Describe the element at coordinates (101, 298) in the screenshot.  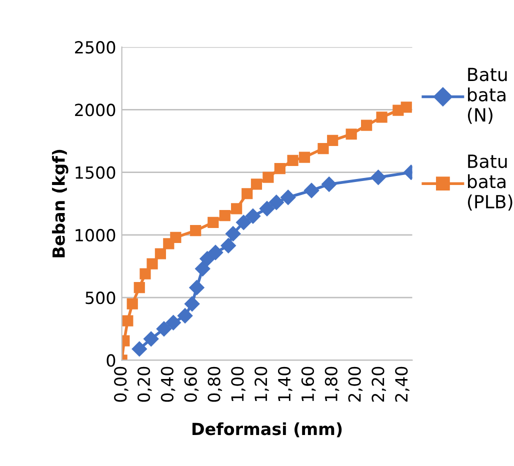
I see `y-tick-label: 500` at that location.